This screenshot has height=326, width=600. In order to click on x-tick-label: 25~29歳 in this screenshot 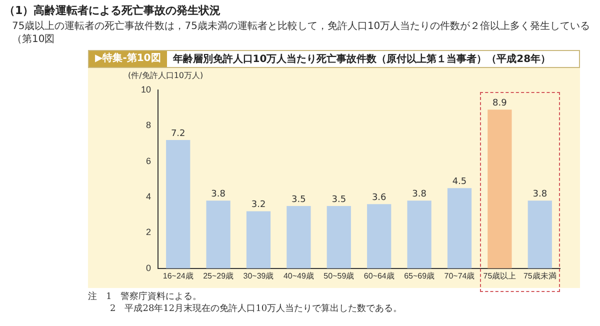, I will do `click(218, 275)`.